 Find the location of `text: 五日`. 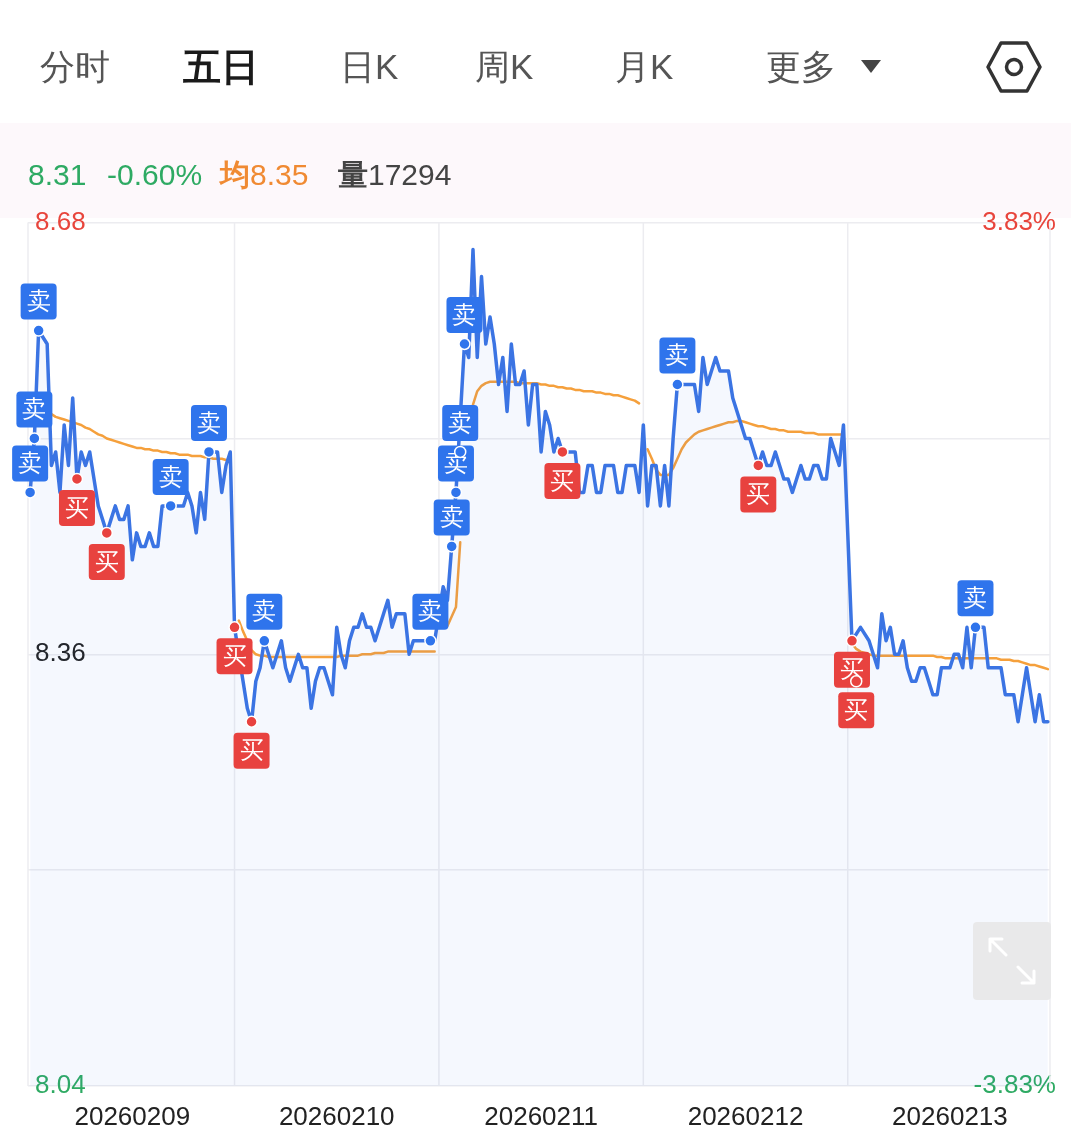

text: 五日 is located at coordinates (221, 67).